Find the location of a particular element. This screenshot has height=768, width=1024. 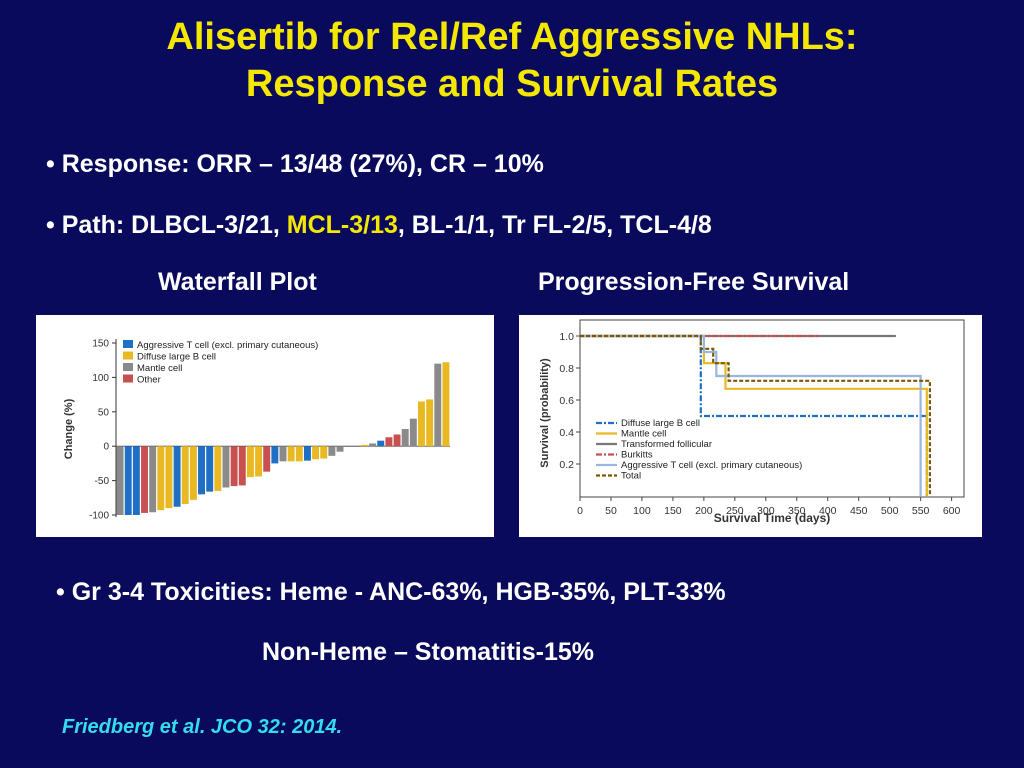

legend-label-D: Diffuse large B cell is located at coordinates (176, 357).